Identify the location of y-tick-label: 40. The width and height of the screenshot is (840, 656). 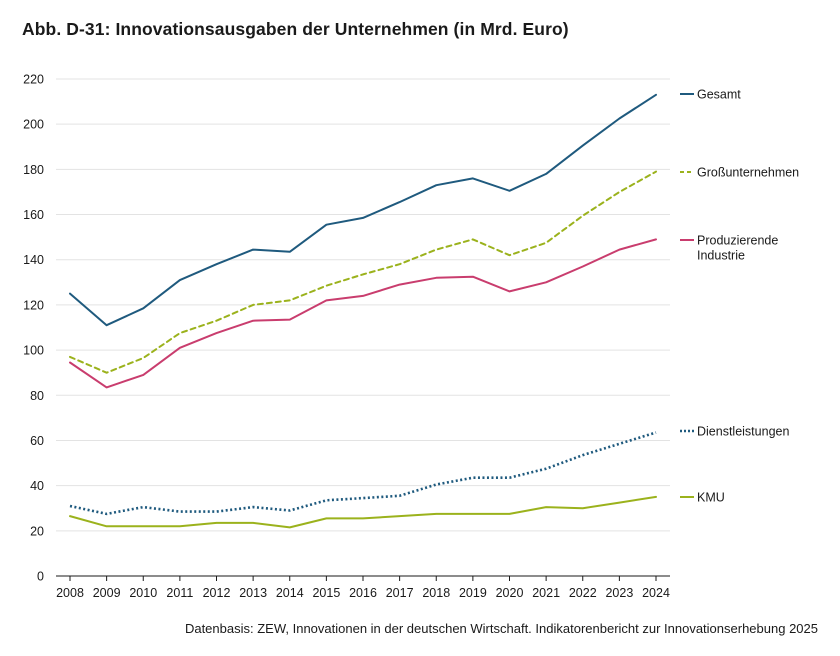
(37, 486).